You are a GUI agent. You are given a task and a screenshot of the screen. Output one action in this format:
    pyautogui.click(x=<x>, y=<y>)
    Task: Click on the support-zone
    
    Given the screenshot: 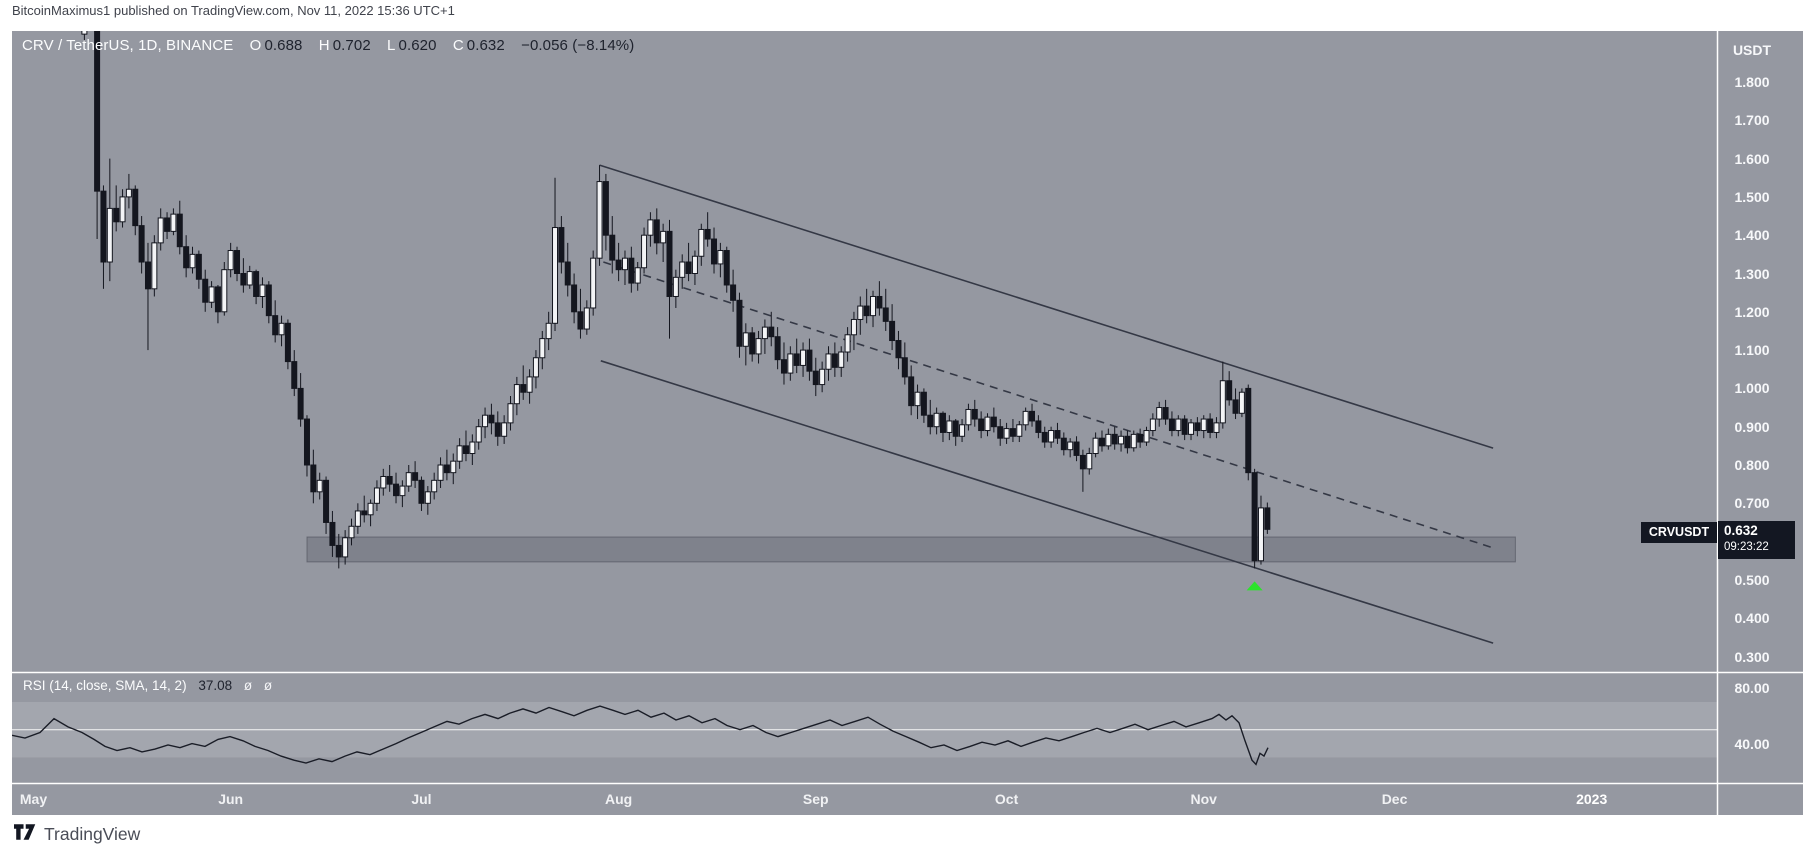 What is the action you would take?
    pyautogui.click(x=911, y=549)
    